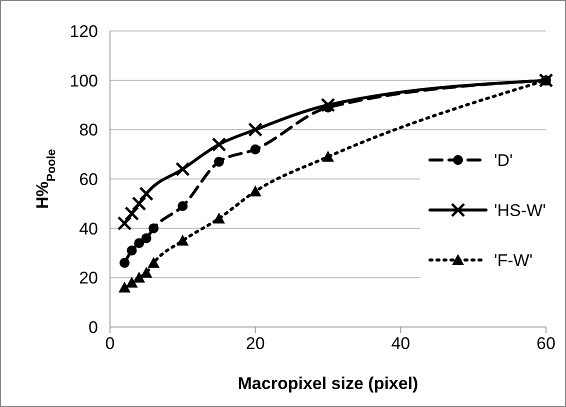 The image size is (566, 407). What do you see at coordinates (400, 343) in the screenshot?
I see `x-tick-label: 40` at bounding box center [400, 343].